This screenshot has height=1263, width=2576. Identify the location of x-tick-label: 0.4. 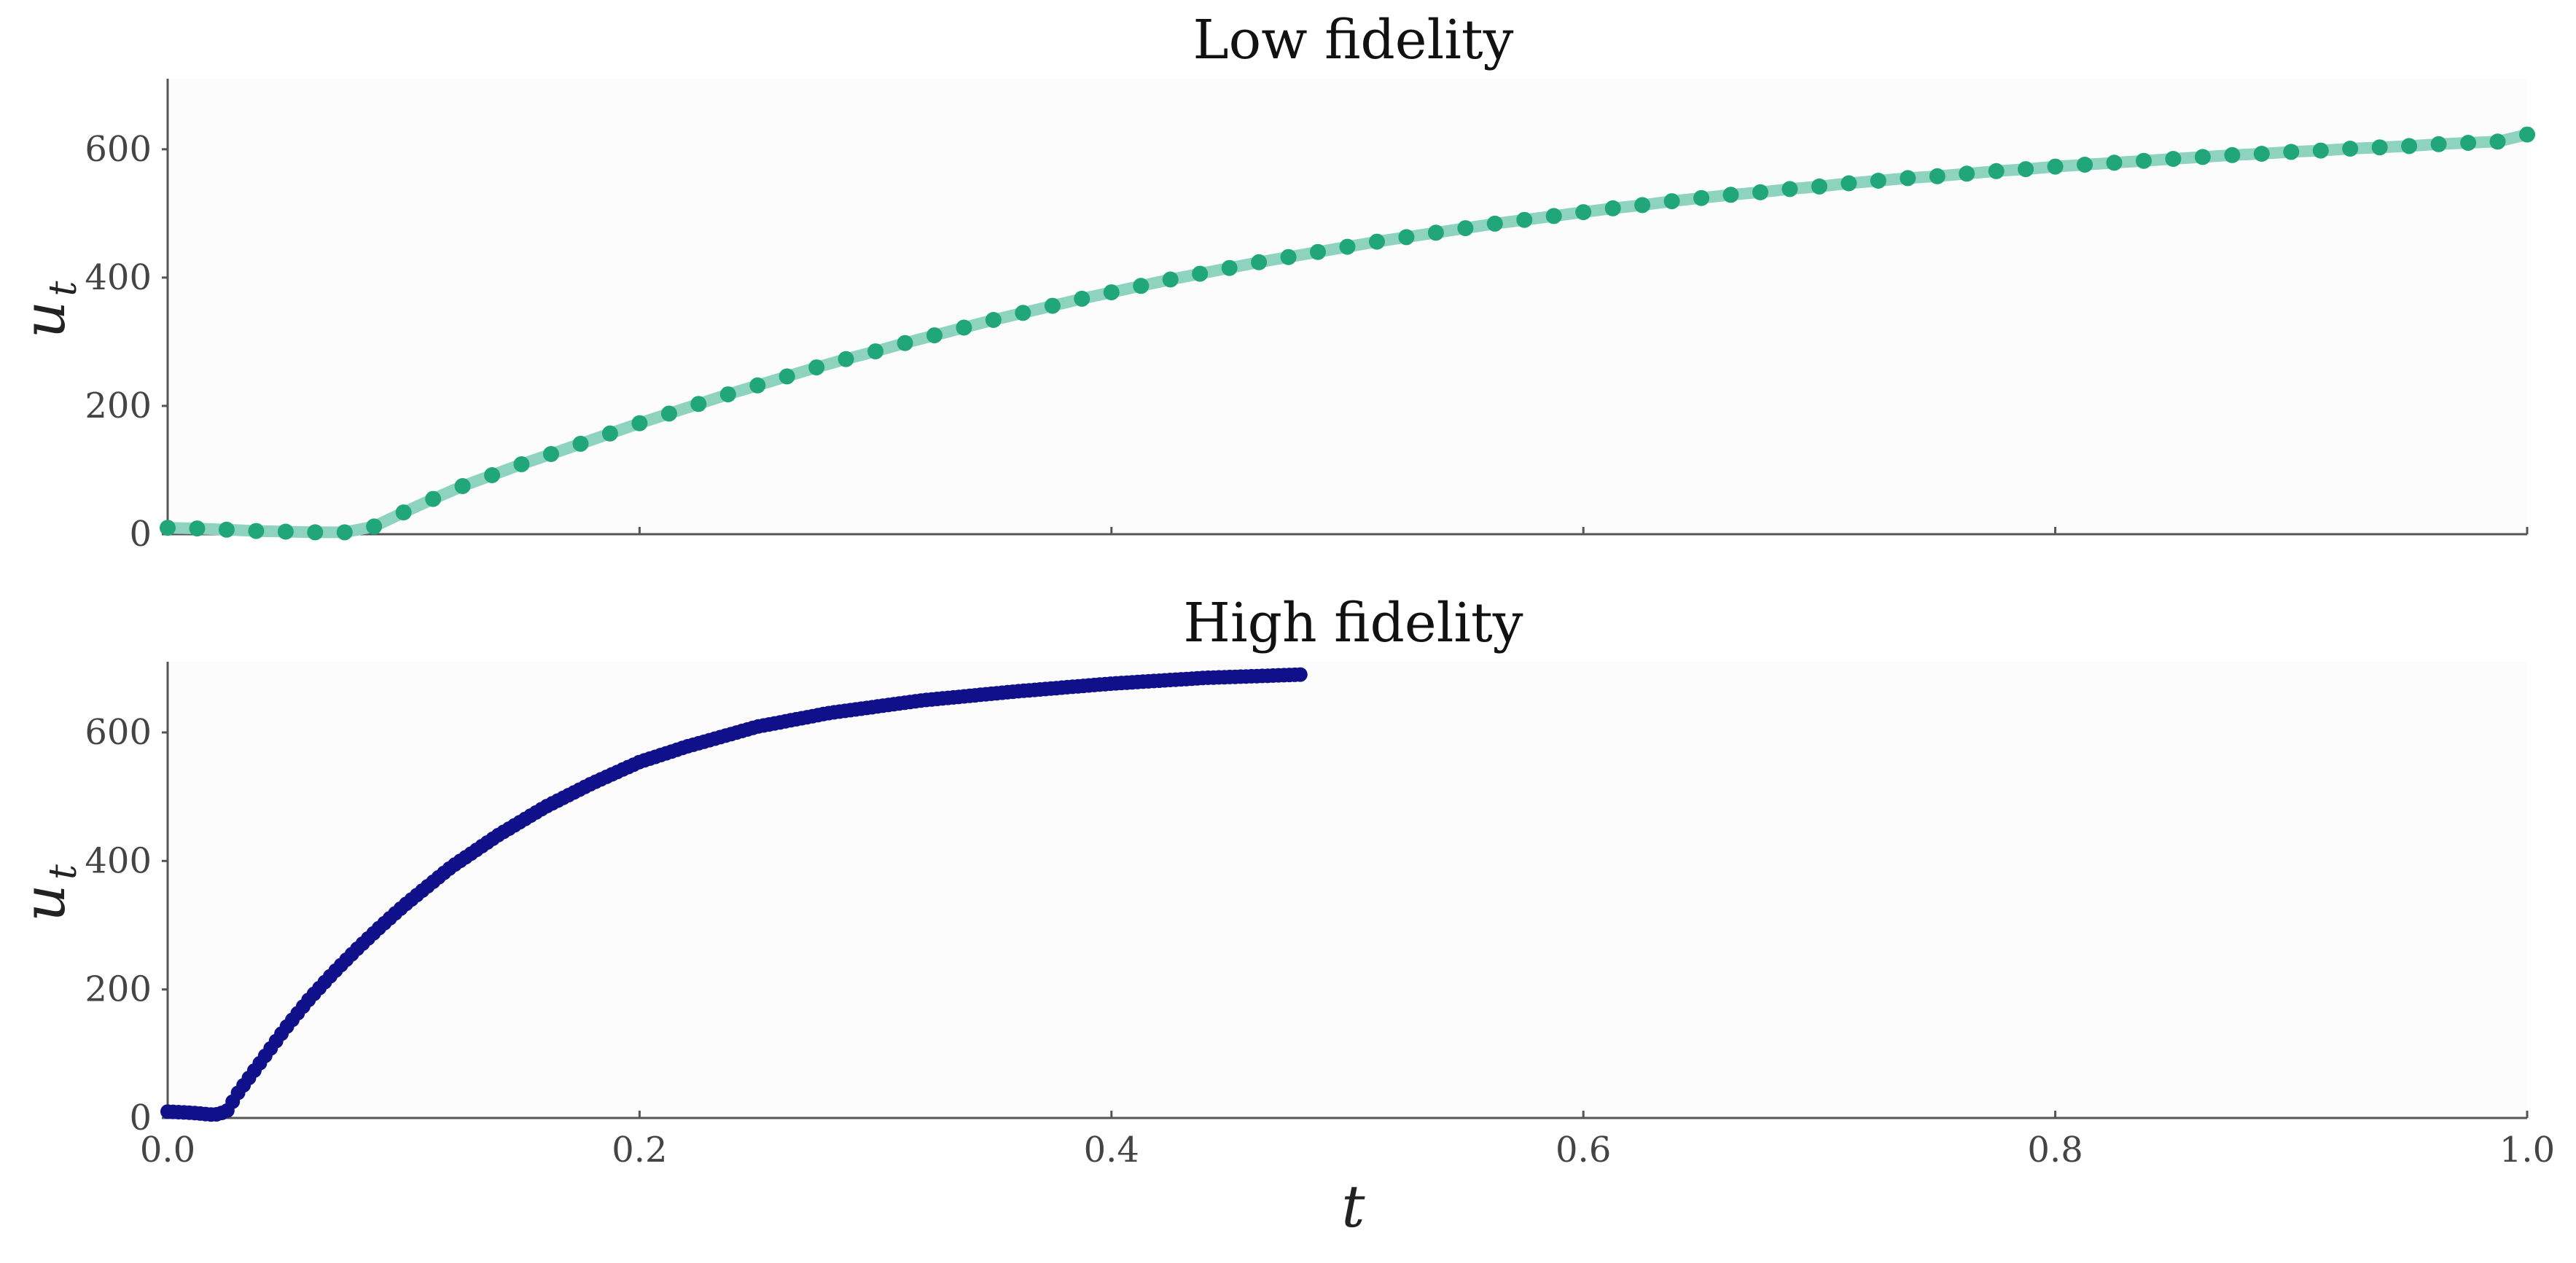
(1111, 1150).